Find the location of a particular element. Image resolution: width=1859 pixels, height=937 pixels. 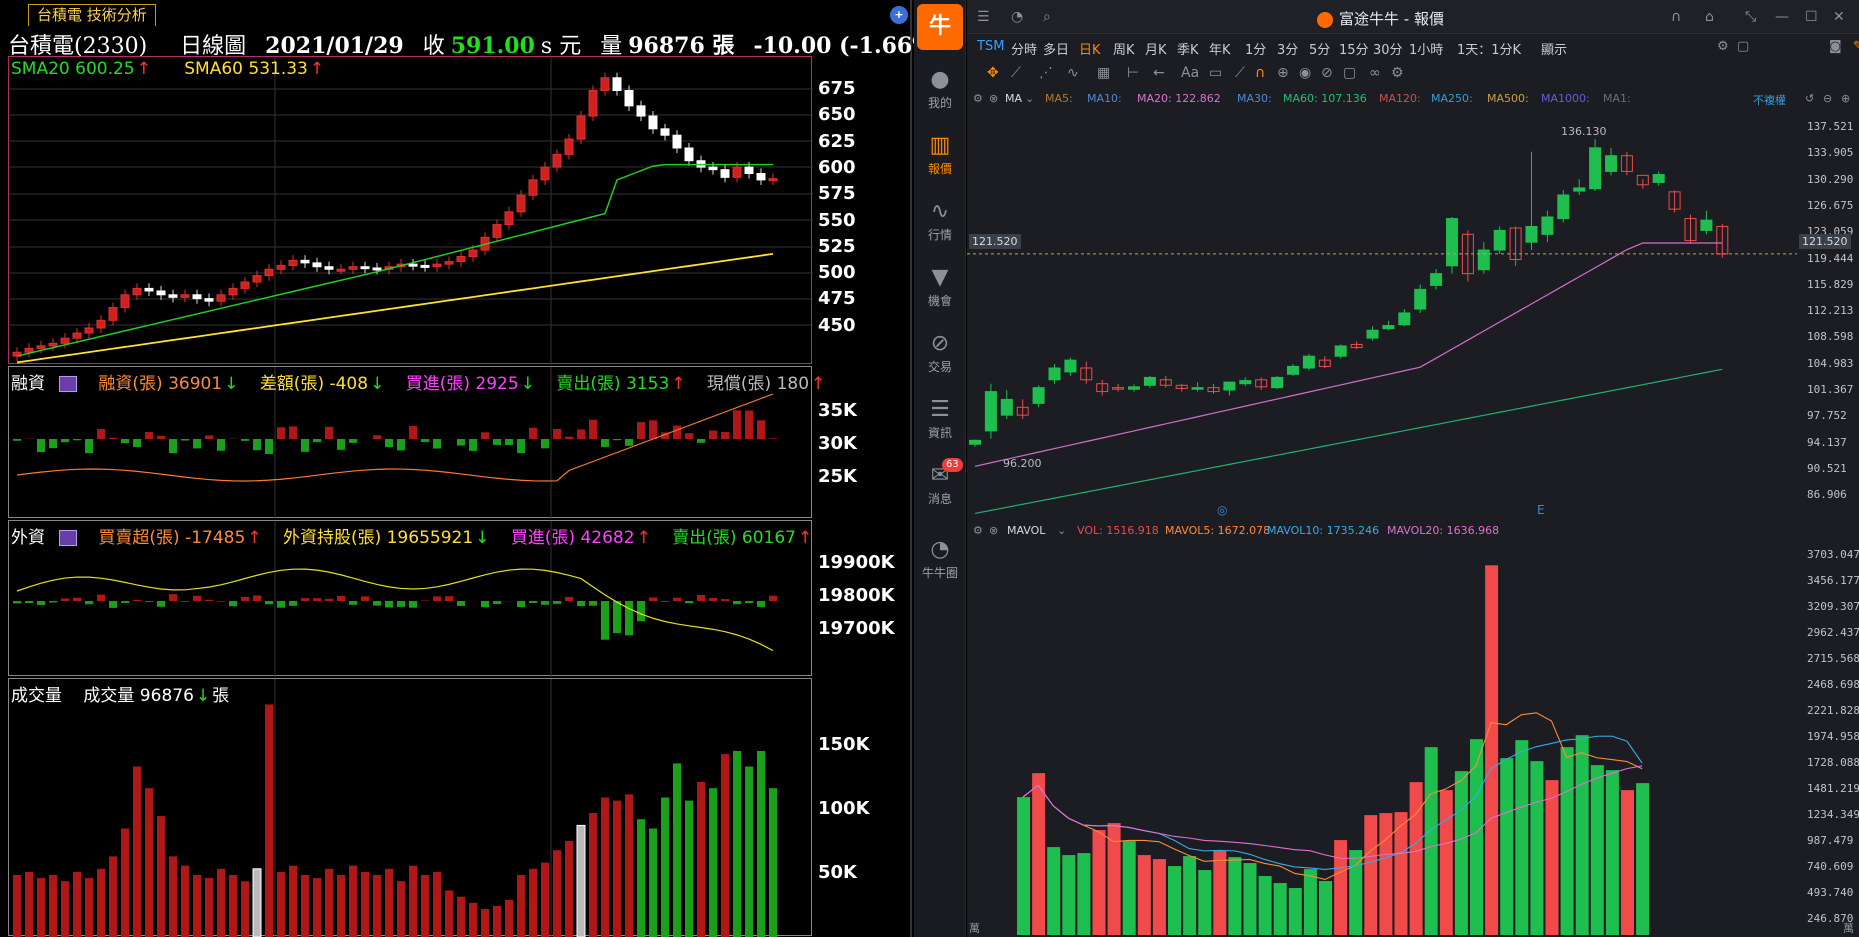

shirt-icon: ⌂ is located at coordinates (1709, 17).